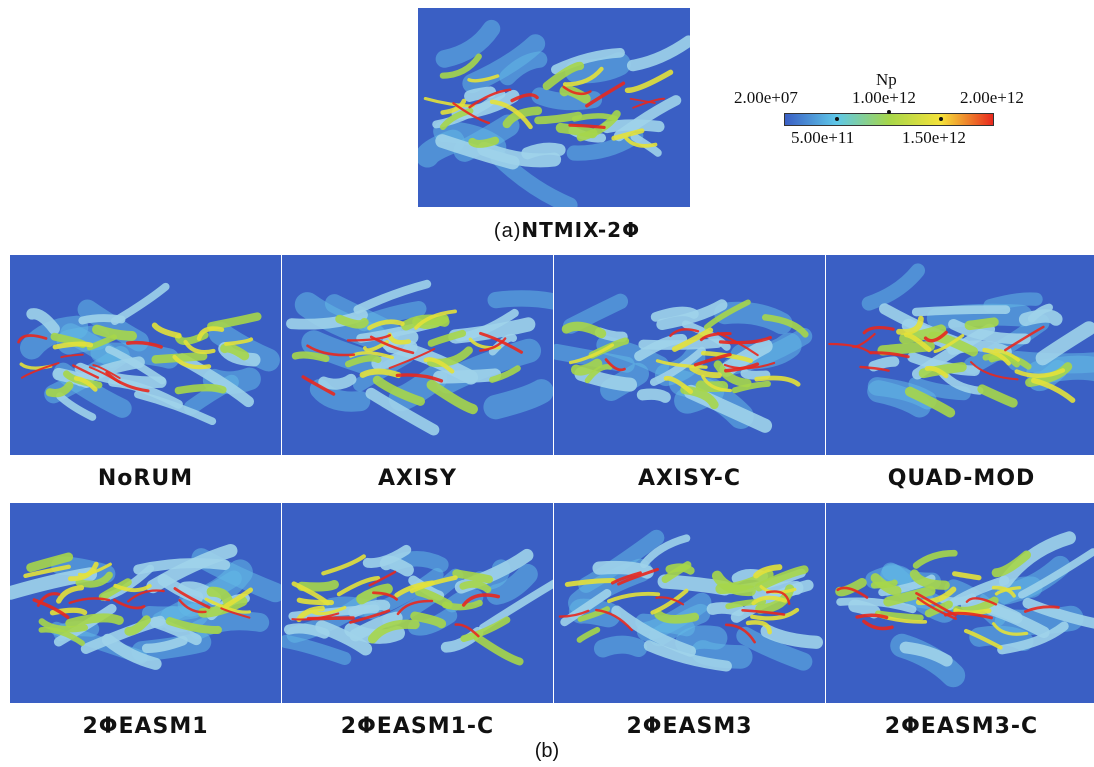 The height and width of the screenshot is (767, 1094). What do you see at coordinates (992, 97) in the screenshot?
I see `colorbar-tick-label: 2.00e+12` at bounding box center [992, 97].